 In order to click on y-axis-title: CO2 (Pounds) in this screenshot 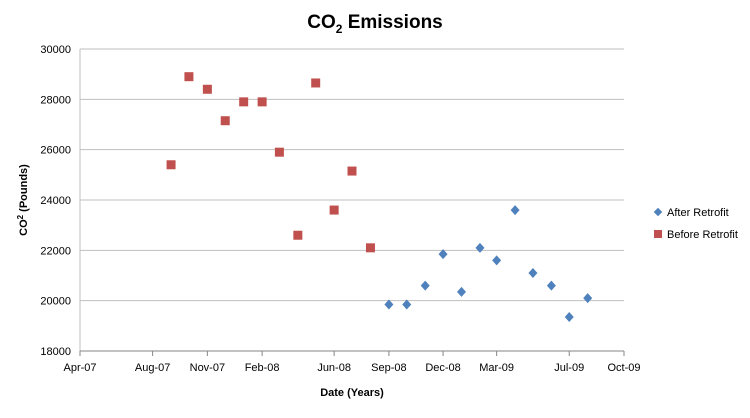, I will do `click(23, 200)`.